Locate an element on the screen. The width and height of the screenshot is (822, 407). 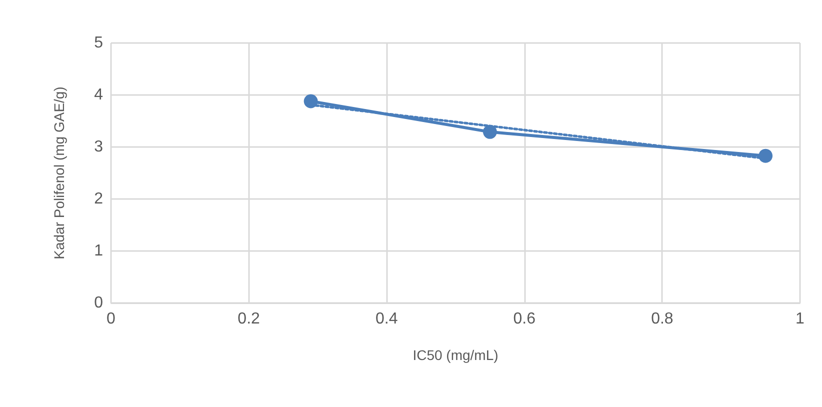
y-tick-label: 0 is located at coordinates (99, 303).